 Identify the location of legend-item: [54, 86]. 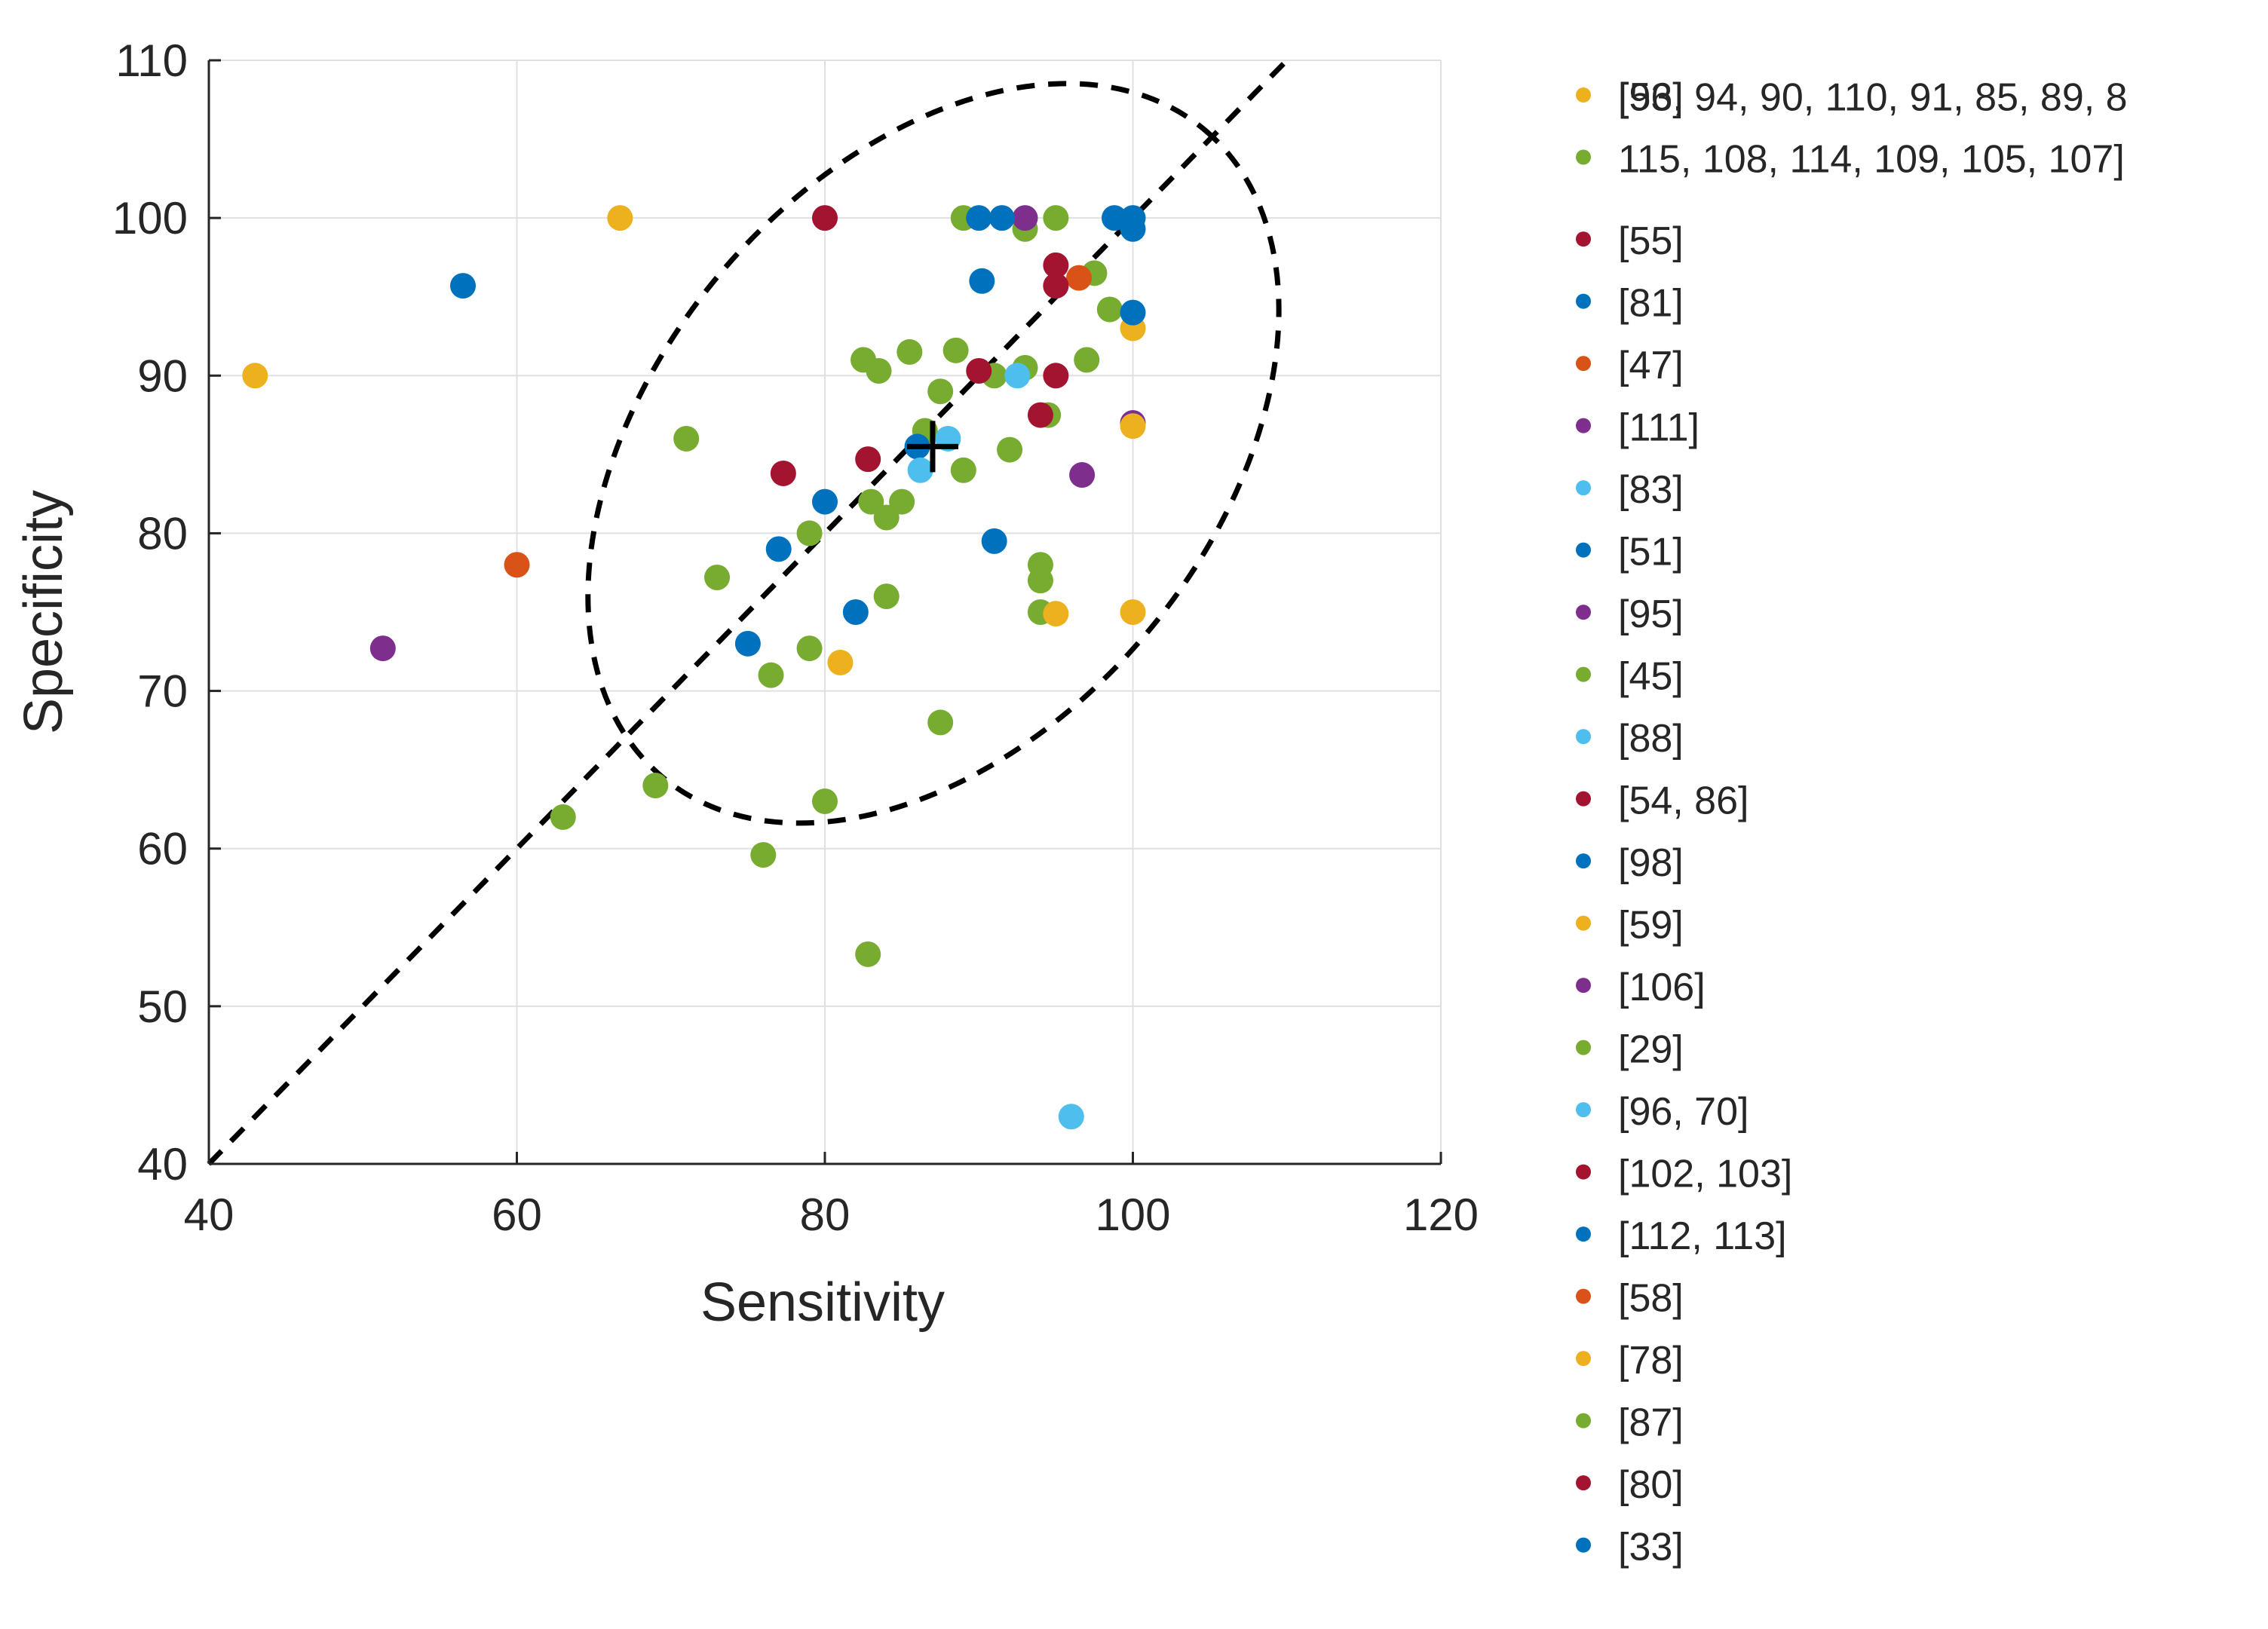
(1662, 801).